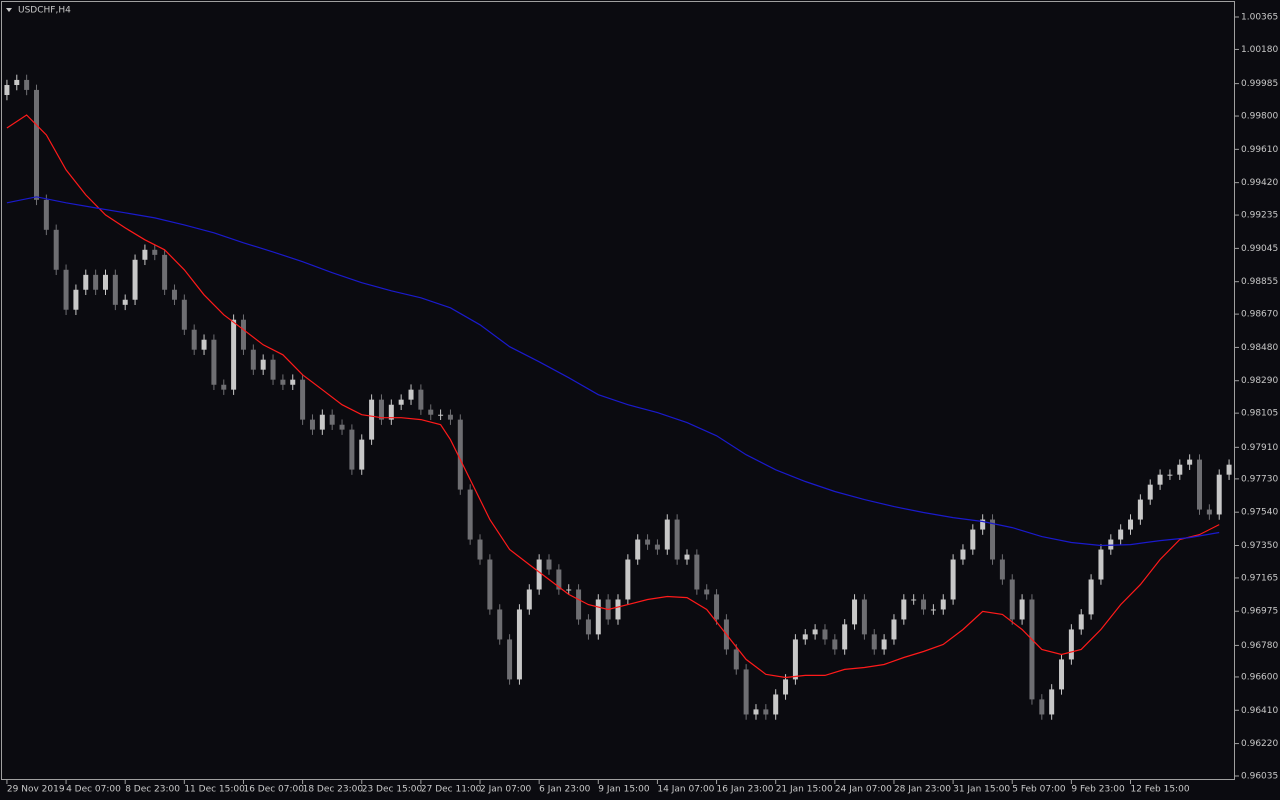 The image size is (1280, 800). Describe the element at coordinates (451, 790) in the screenshot. I see `x-tick-label: 27 Dec 11:00` at that location.